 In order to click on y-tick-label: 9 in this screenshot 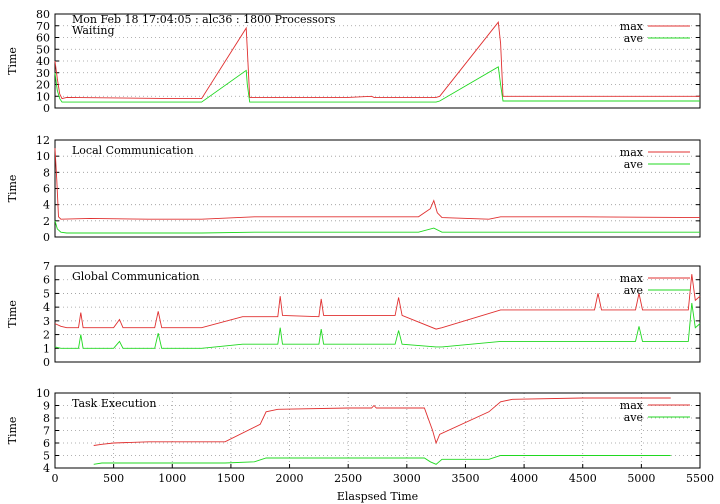, I will do `click(46, 406)`.